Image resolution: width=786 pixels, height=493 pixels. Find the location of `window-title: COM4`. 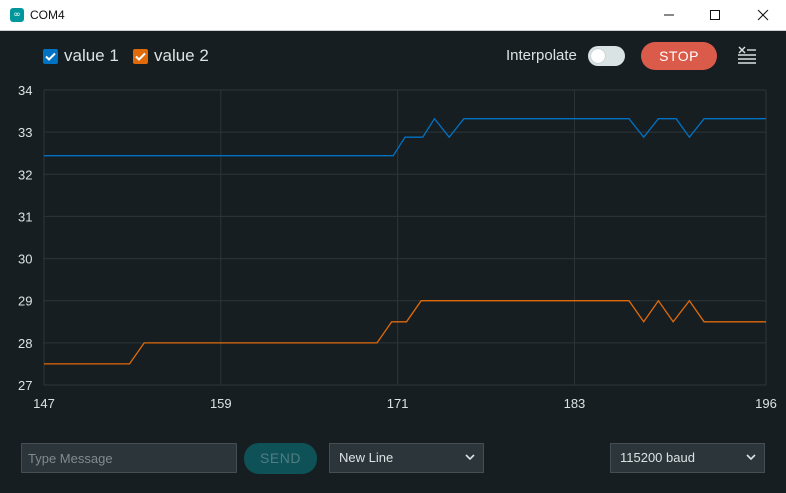

window-title: COM4 is located at coordinates (47, 15).